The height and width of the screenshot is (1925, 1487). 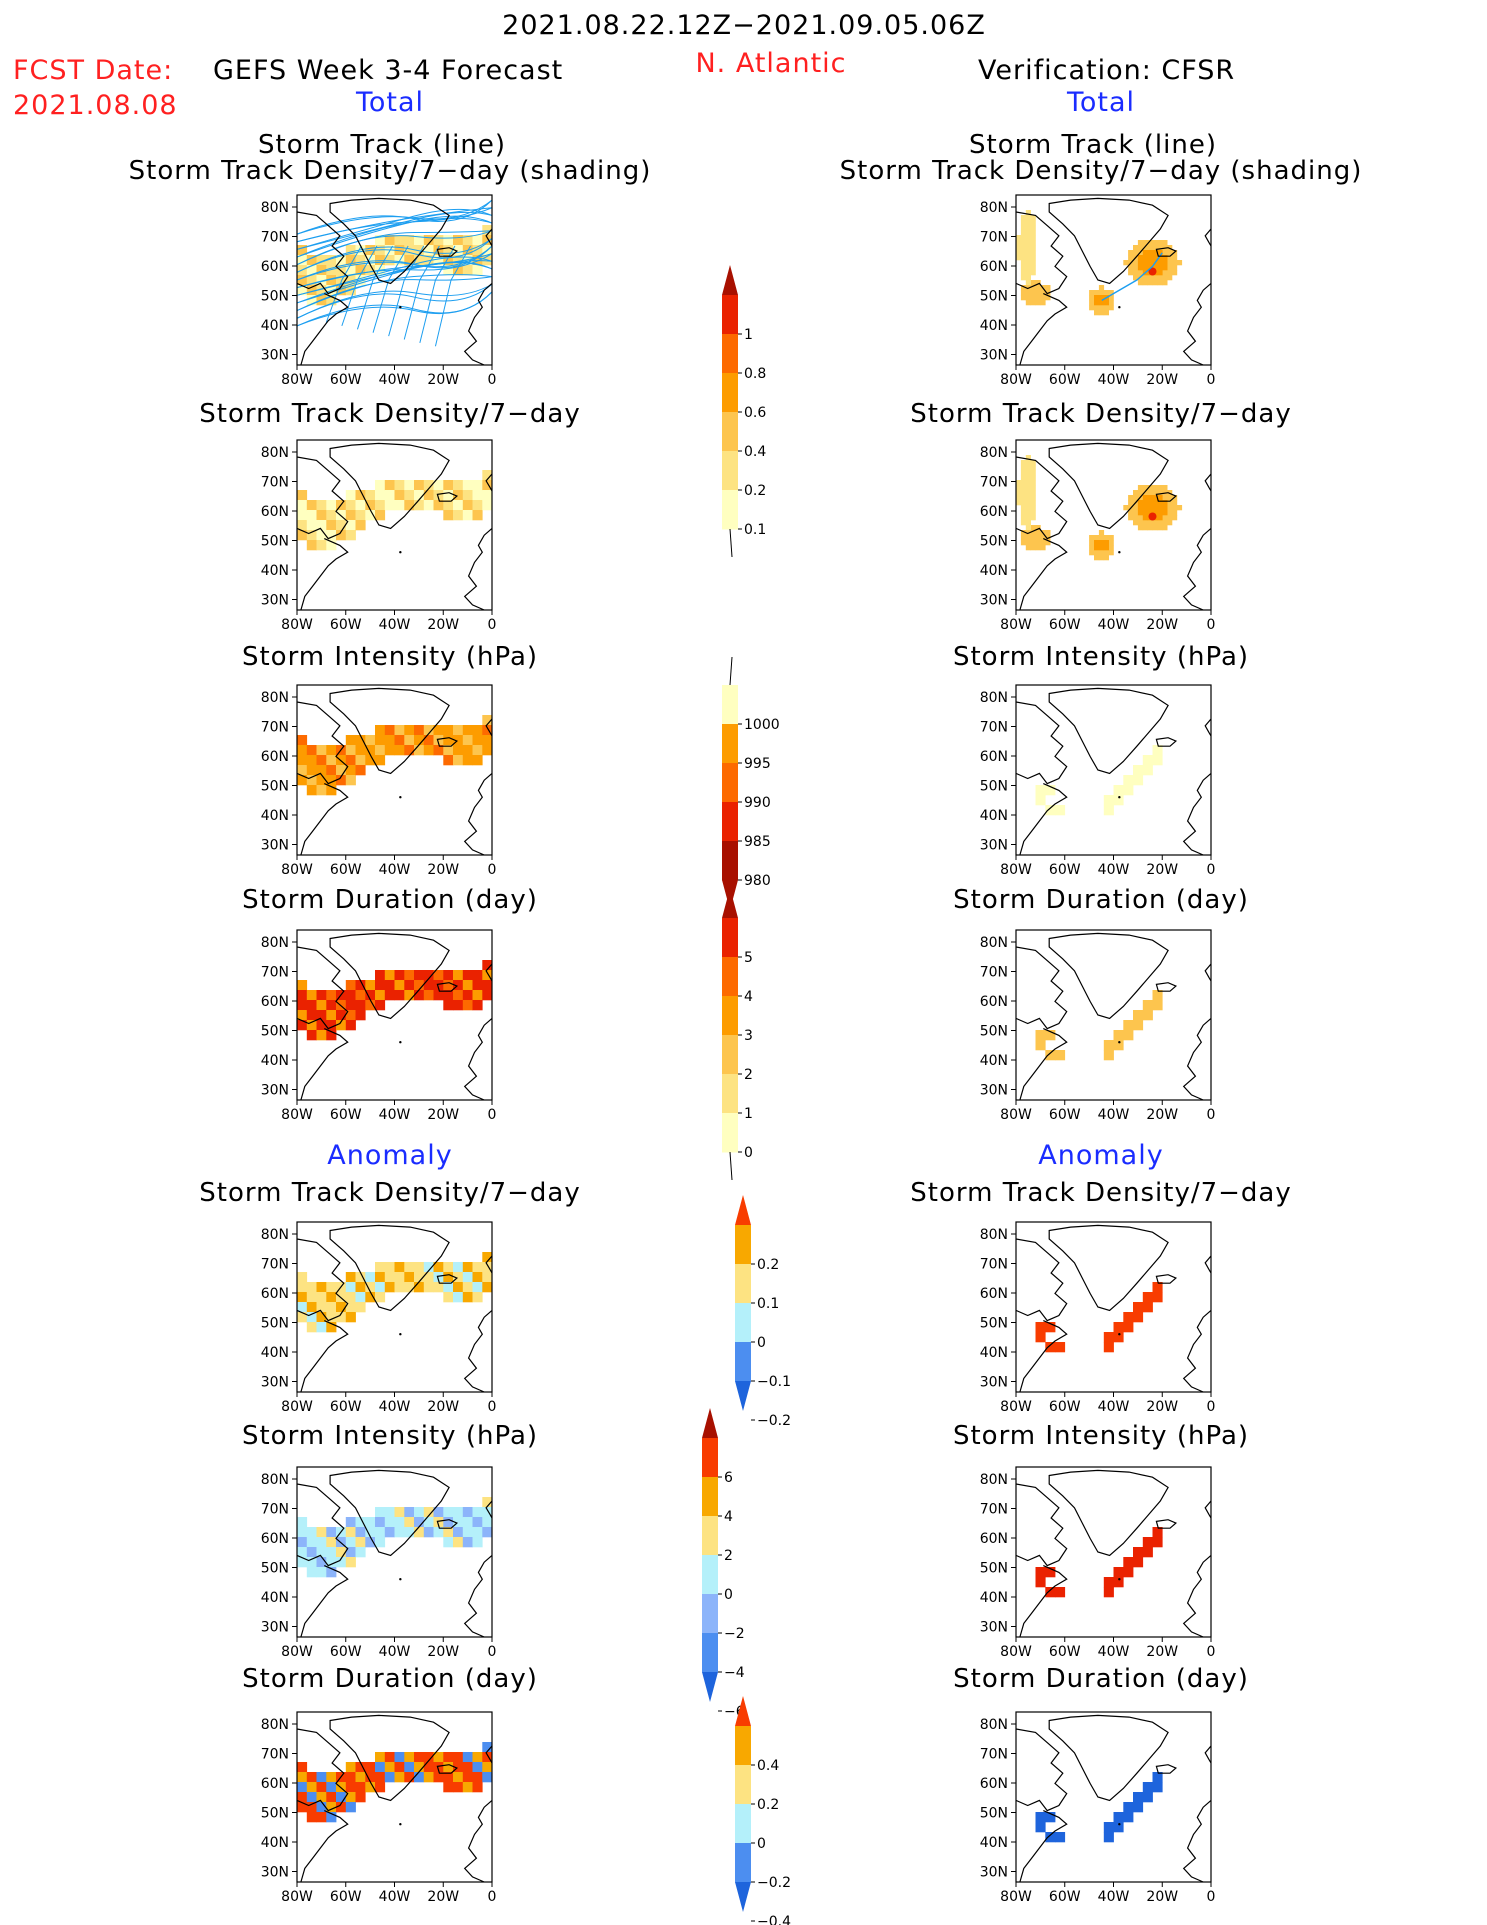 What do you see at coordinates (774, 1421) in the screenshot?
I see `colorbar-label: −0.2` at bounding box center [774, 1421].